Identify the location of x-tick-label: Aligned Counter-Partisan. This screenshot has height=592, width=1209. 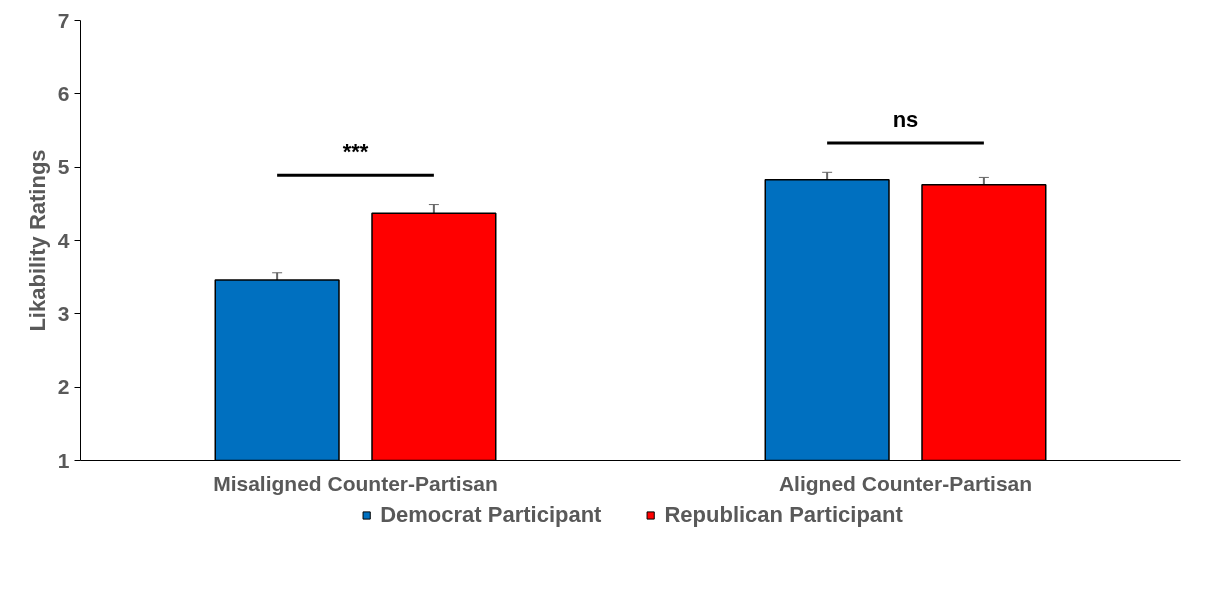
(905, 483).